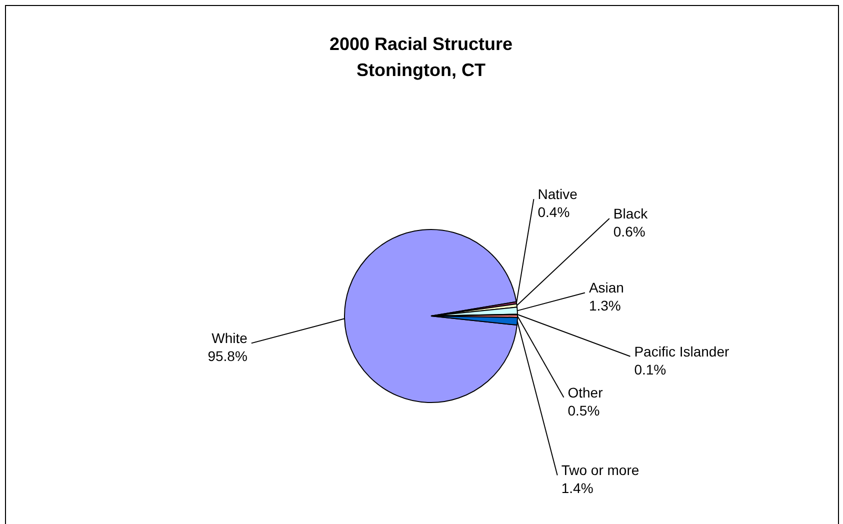 This screenshot has height=524, width=843. What do you see at coordinates (554, 212) in the screenshot?
I see `data-label: 0.4%` at bounding box center [554, 212].